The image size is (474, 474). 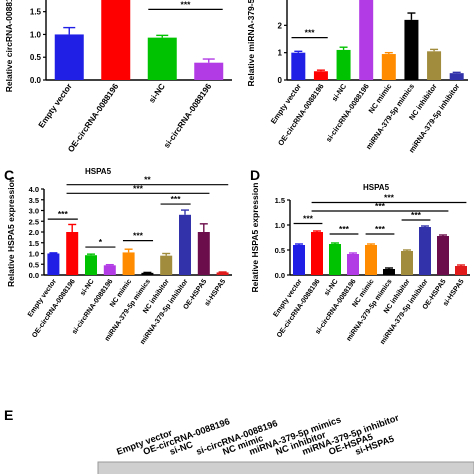 I want to click on significance-label: *, so click(x=101, y=242).